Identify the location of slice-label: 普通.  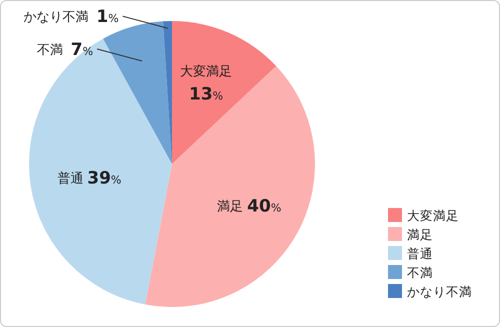
(70, 178).